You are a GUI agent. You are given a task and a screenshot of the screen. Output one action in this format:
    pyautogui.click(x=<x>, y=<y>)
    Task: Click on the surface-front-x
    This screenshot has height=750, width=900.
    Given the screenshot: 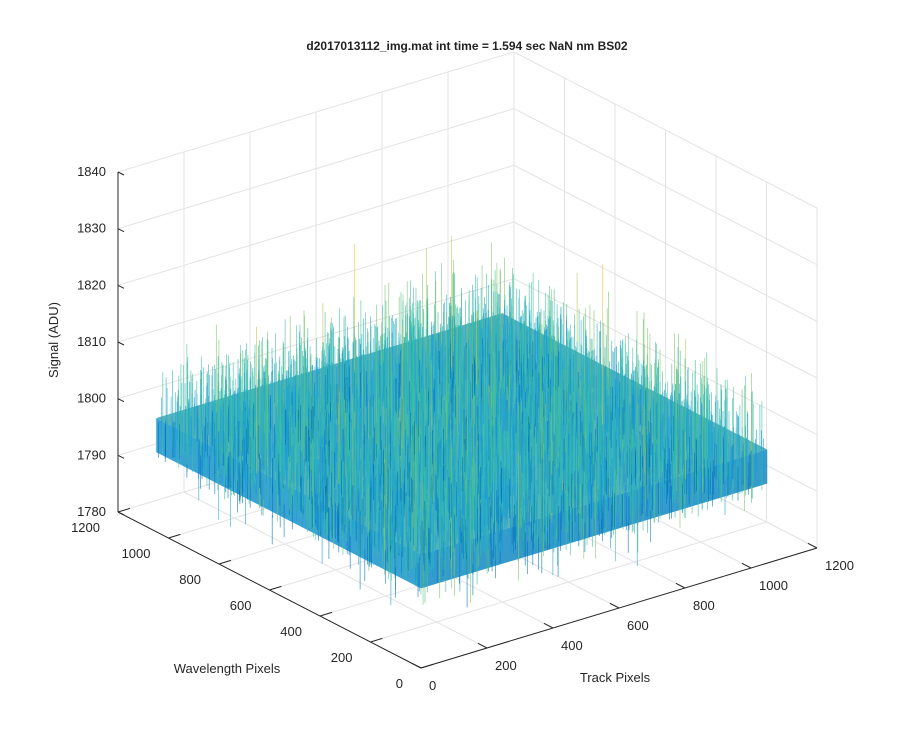 What is the action you would take?
    pyautogui.click(x=594, y=519)
    